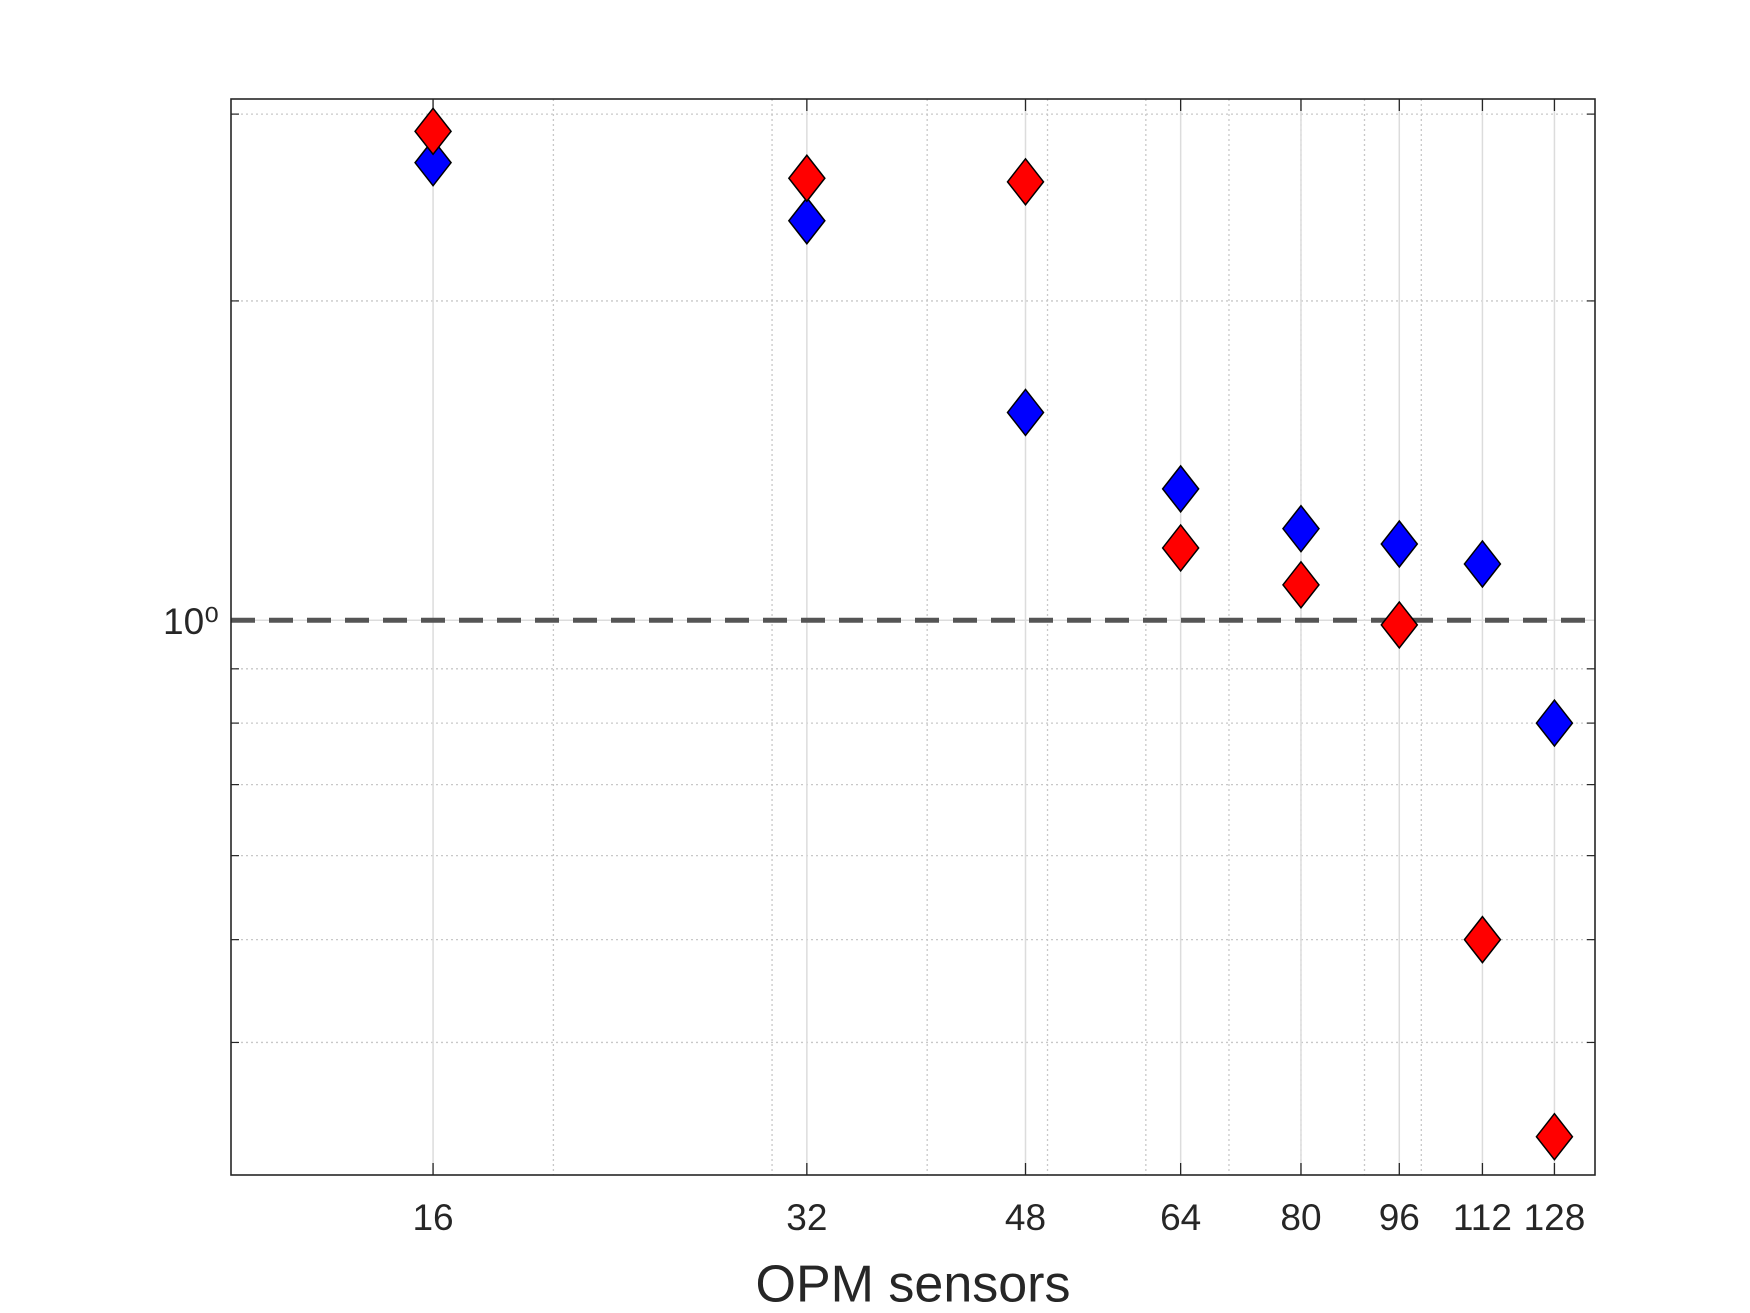  Describe the element at coordinates (913, 1284) in the screenshot. I see `x-axis-label: OPM sensors` at that location.